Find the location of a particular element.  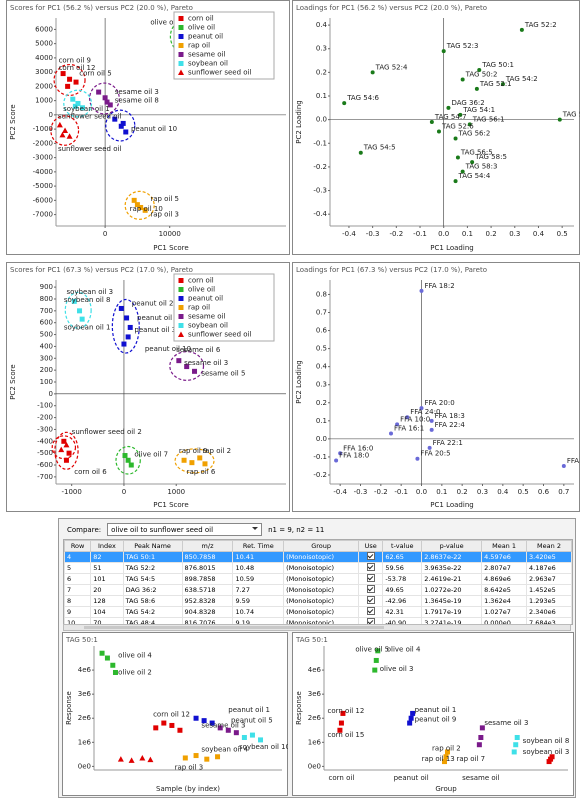

y-tick-label: 4000 is located at coordinates (44, 58).